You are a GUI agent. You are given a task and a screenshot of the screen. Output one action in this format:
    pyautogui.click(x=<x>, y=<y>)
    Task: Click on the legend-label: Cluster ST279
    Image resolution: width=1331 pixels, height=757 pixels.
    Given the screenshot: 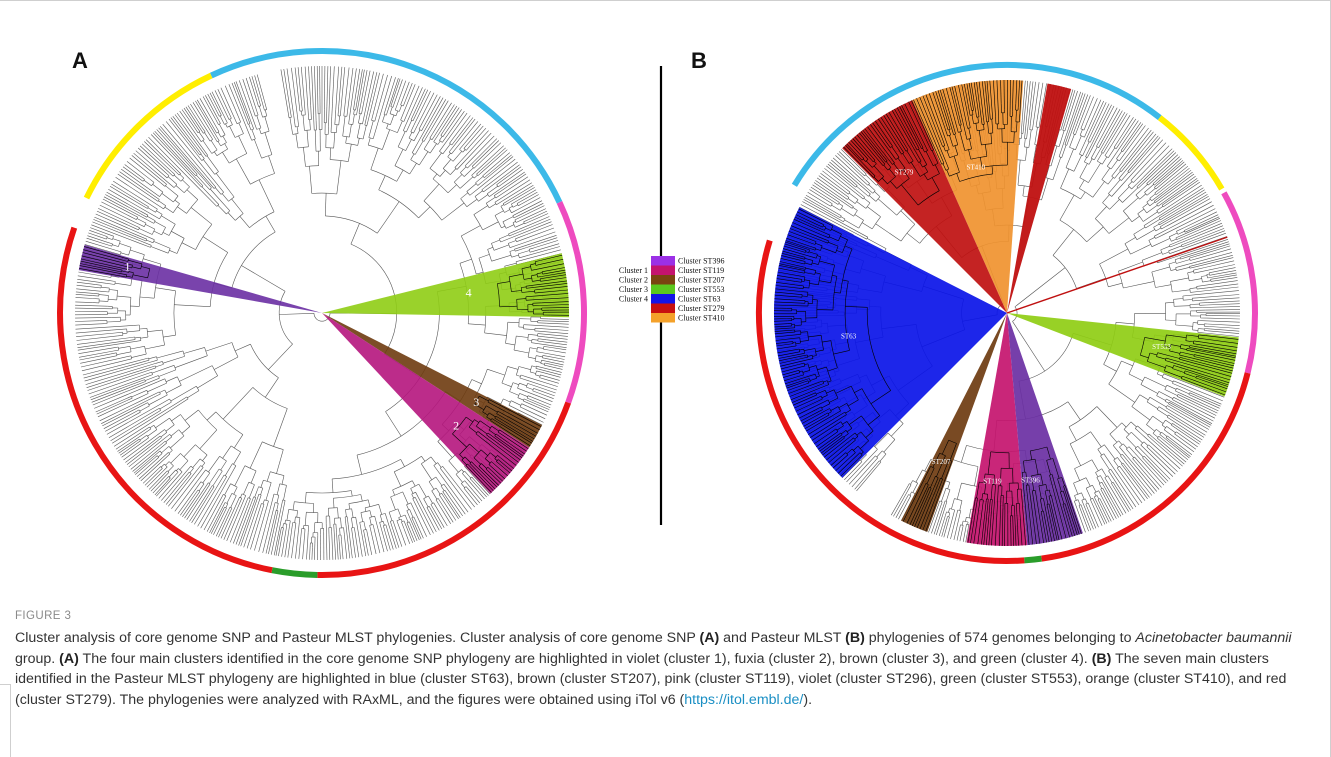 What is the action you would take?
    pyautogui.click(x=701, y=308)
    